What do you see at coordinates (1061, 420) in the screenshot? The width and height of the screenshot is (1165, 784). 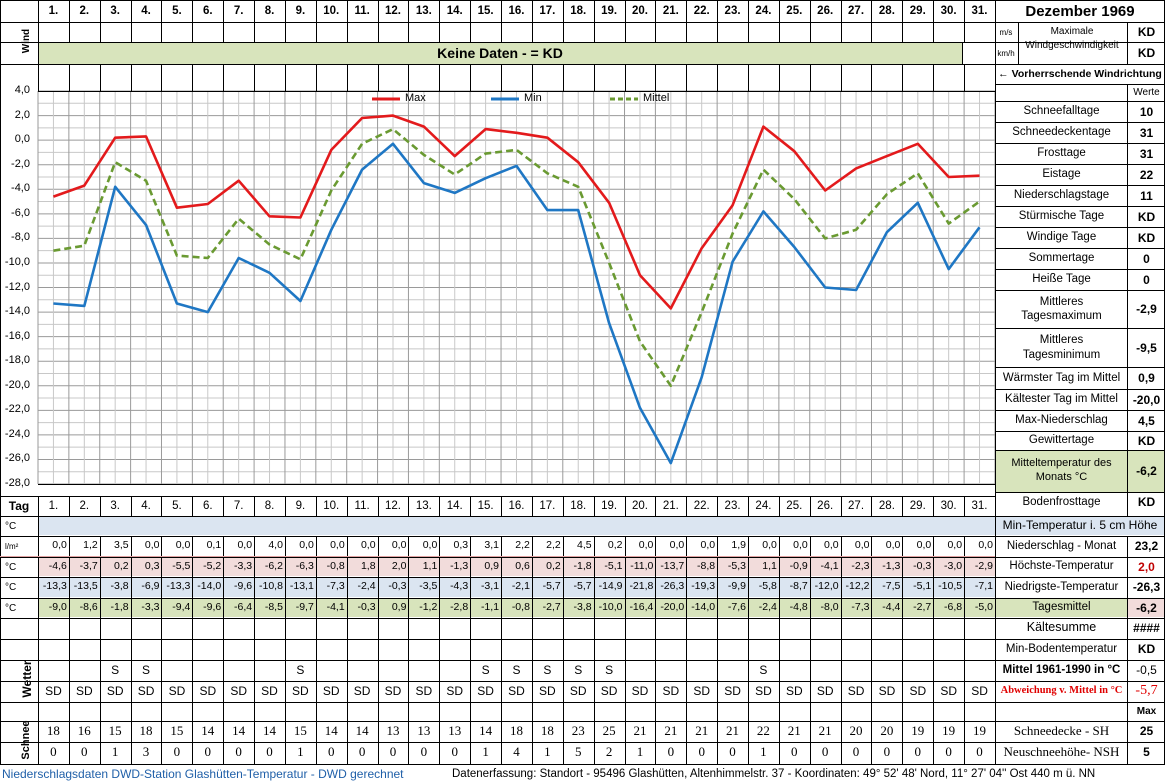 I see `stat-label: Max-Niederschlag` at bounding box center [1061, 420].